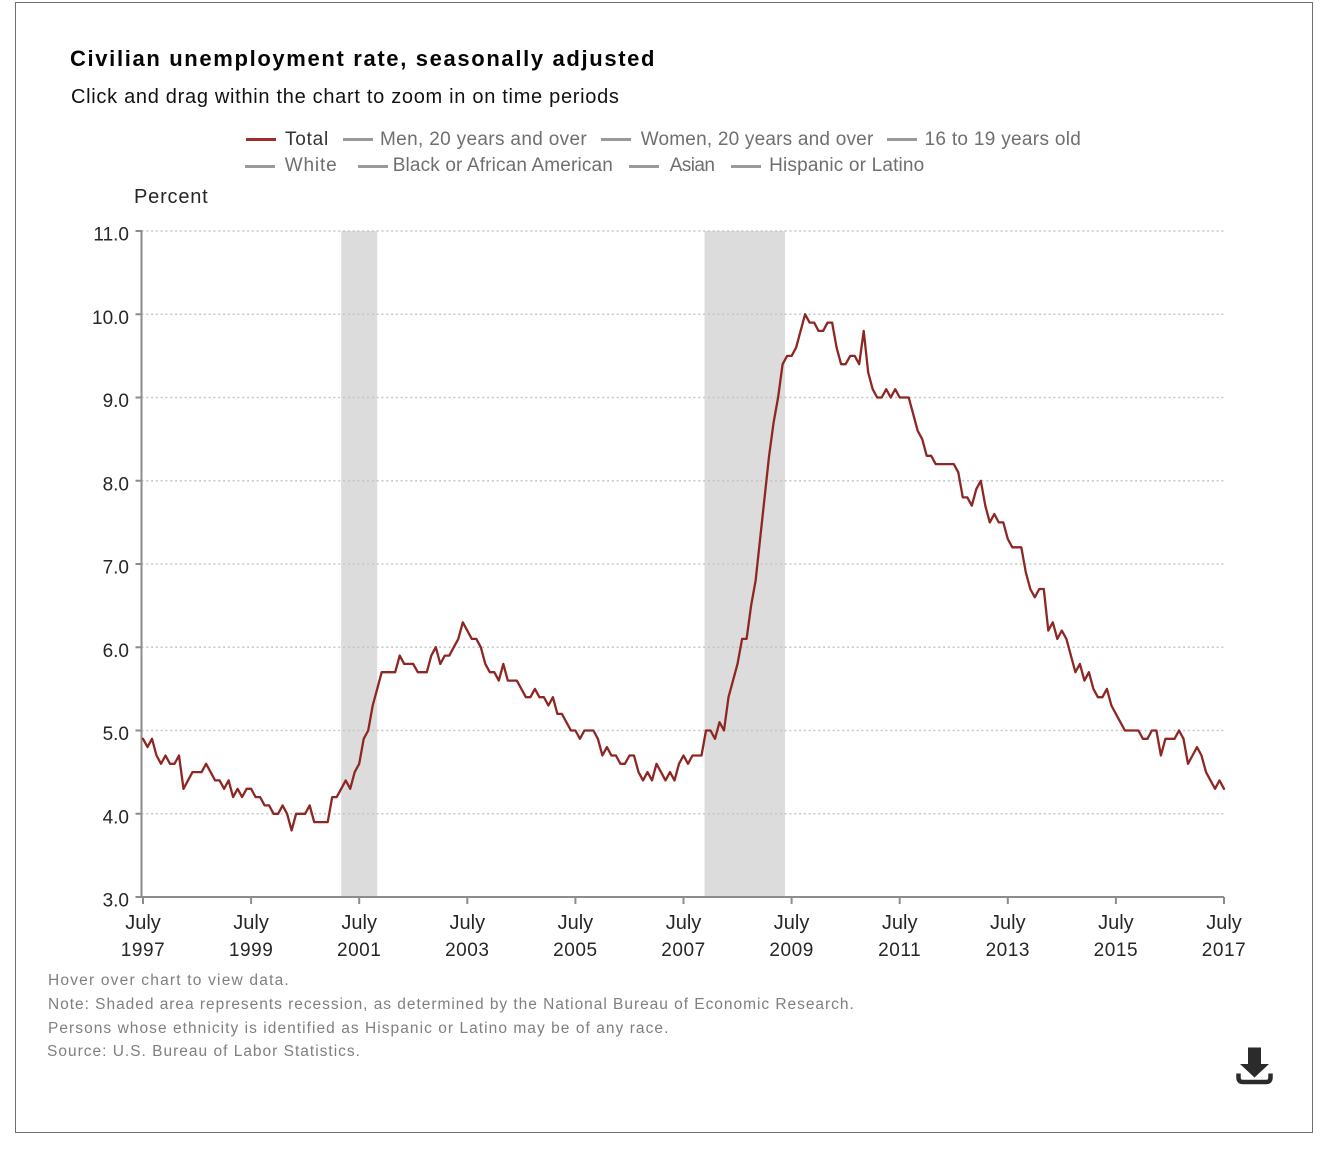 Image resolution: width=1328 pixels, height=1151 pixels. What do you see at coordinates (116, 817) in the screenshot?
I see `svg-text: 4.0` at bounding box center [116, 817].